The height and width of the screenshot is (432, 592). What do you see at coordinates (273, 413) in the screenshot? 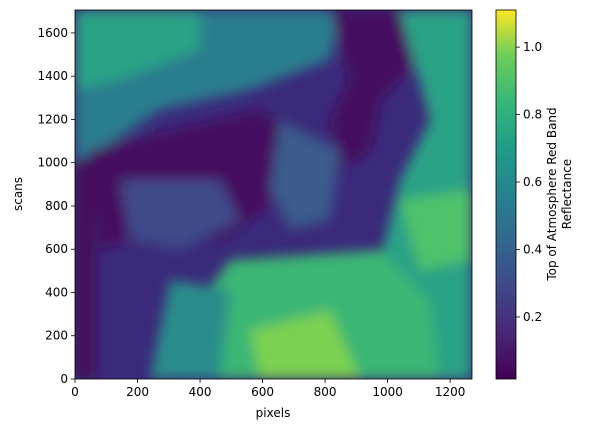
I see `x-axis-label: pixels` at bounding box center [273, 413].